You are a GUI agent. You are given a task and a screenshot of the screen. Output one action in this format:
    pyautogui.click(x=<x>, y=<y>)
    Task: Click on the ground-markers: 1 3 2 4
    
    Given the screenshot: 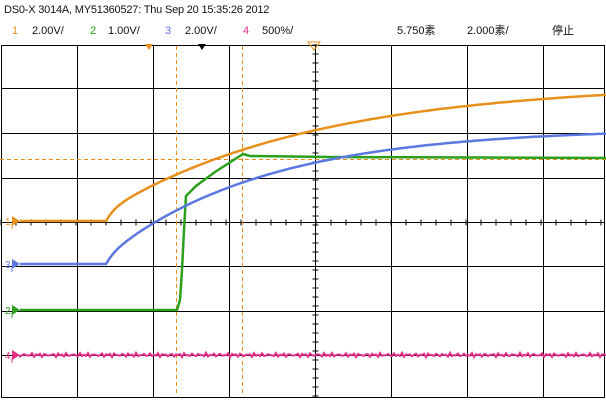 What is the action you would take?
    pyautogui.click(x=12, y=289)
    